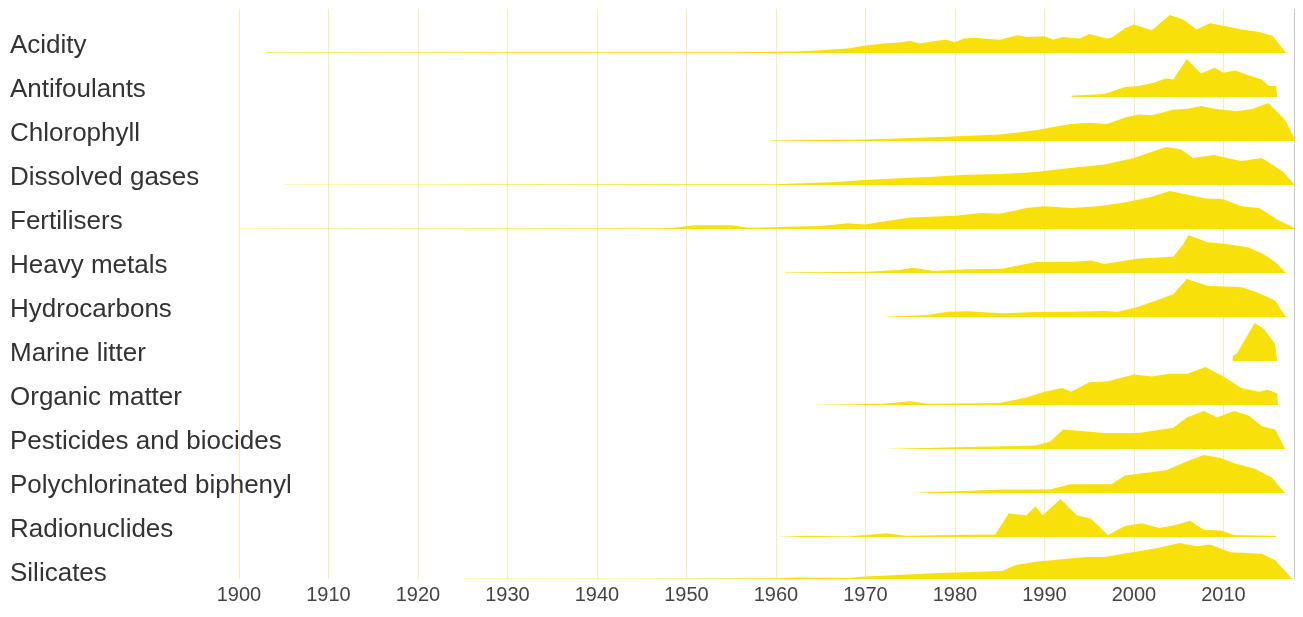  I want to click on text: Hydrocarbons, so click(91, 308).